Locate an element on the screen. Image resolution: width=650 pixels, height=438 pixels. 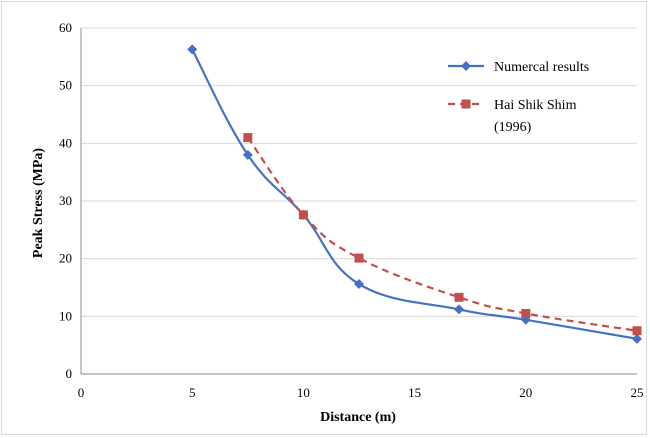
y-tick-labels: 0 10 20 30 40 50 60 is located at coordinates (65, 200).